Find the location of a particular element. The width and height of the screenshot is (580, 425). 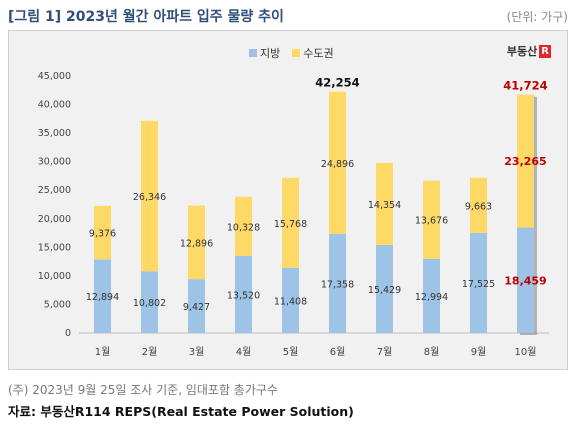

bar-capital-6월 is located at coordinates (337, 162).